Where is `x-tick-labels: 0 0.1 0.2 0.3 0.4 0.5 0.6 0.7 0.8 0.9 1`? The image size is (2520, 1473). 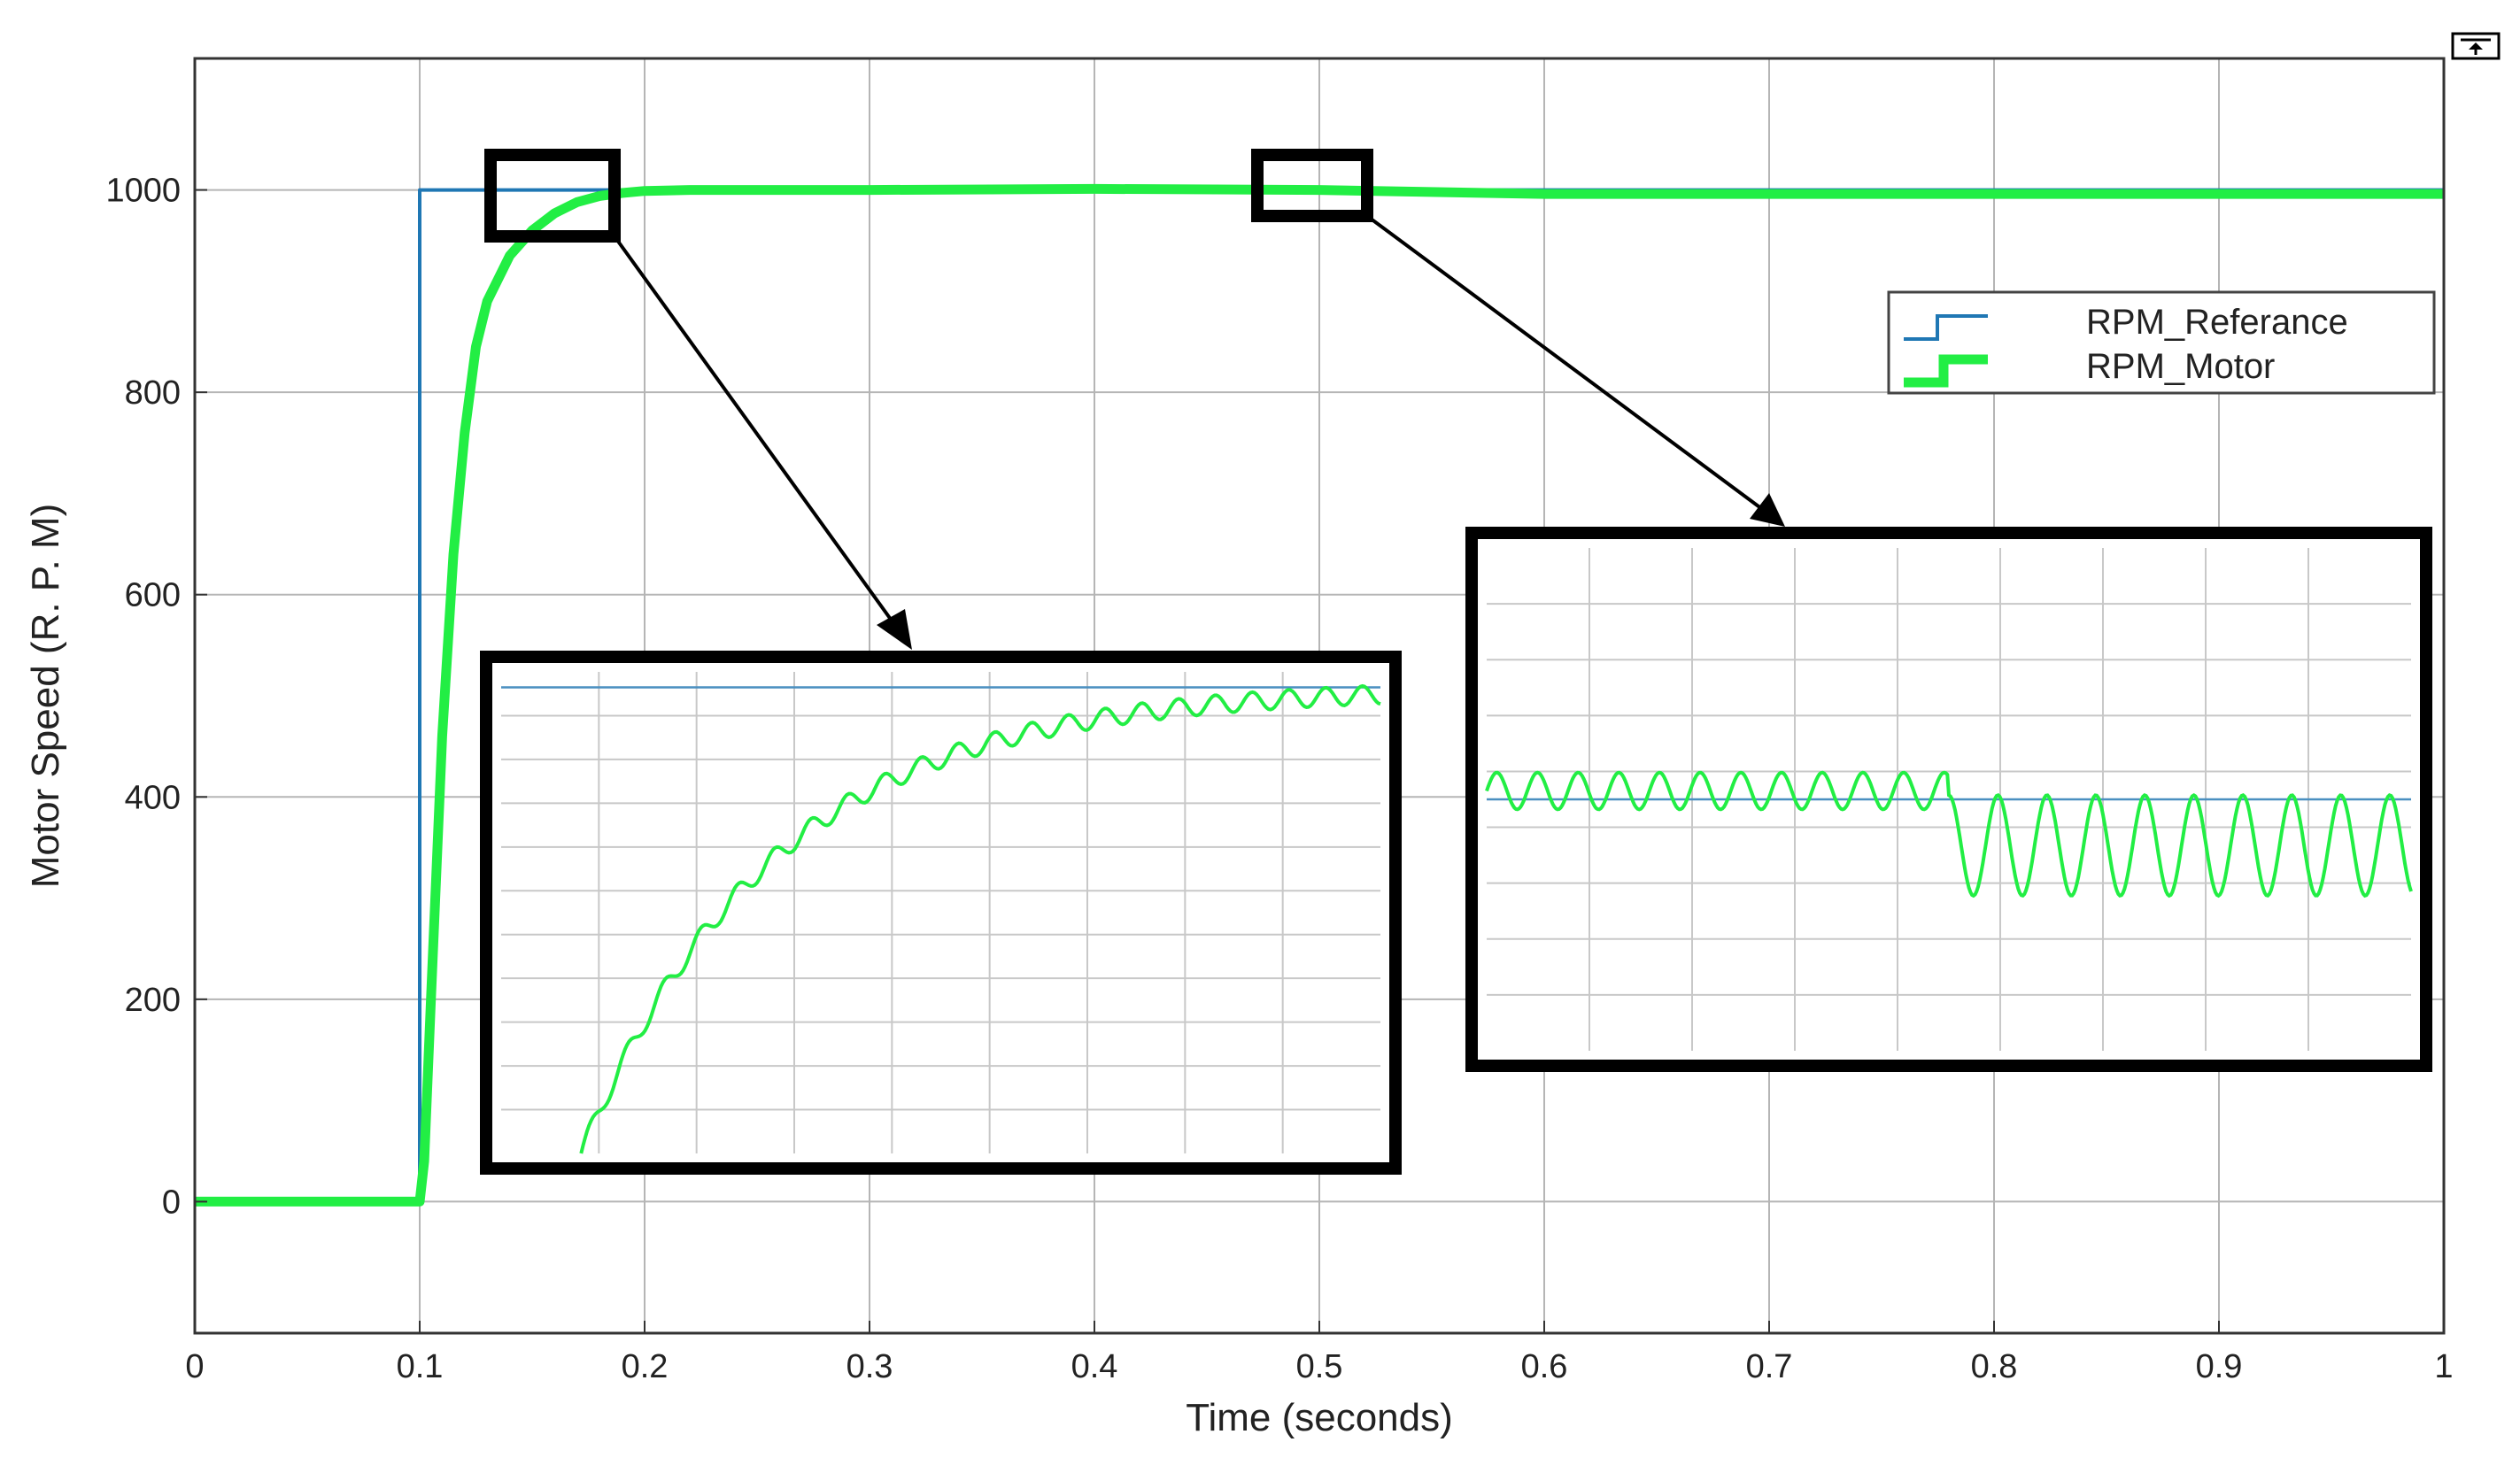
x-tick-labels: 0 0.1 0.2 0.3 0.4 0.5 0.6 0.7 0.8 0.9 1 is located at coordinates (1319, 1353).